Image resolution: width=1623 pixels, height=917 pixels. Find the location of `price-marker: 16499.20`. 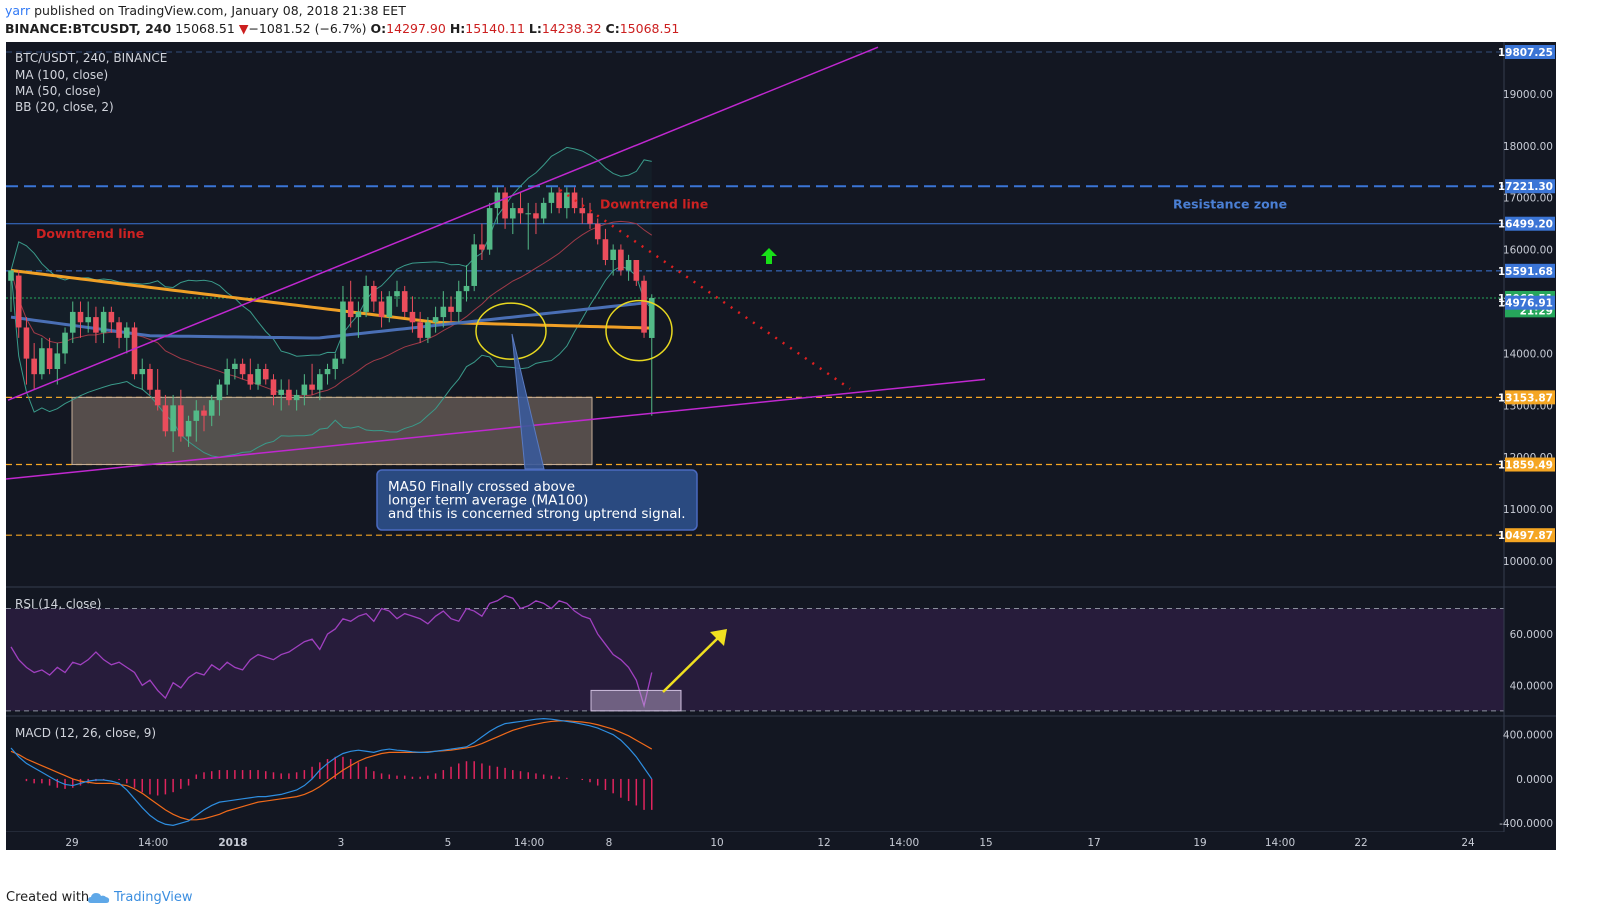

price-marker: 16499.20 is located at coordinates (1526, 223).